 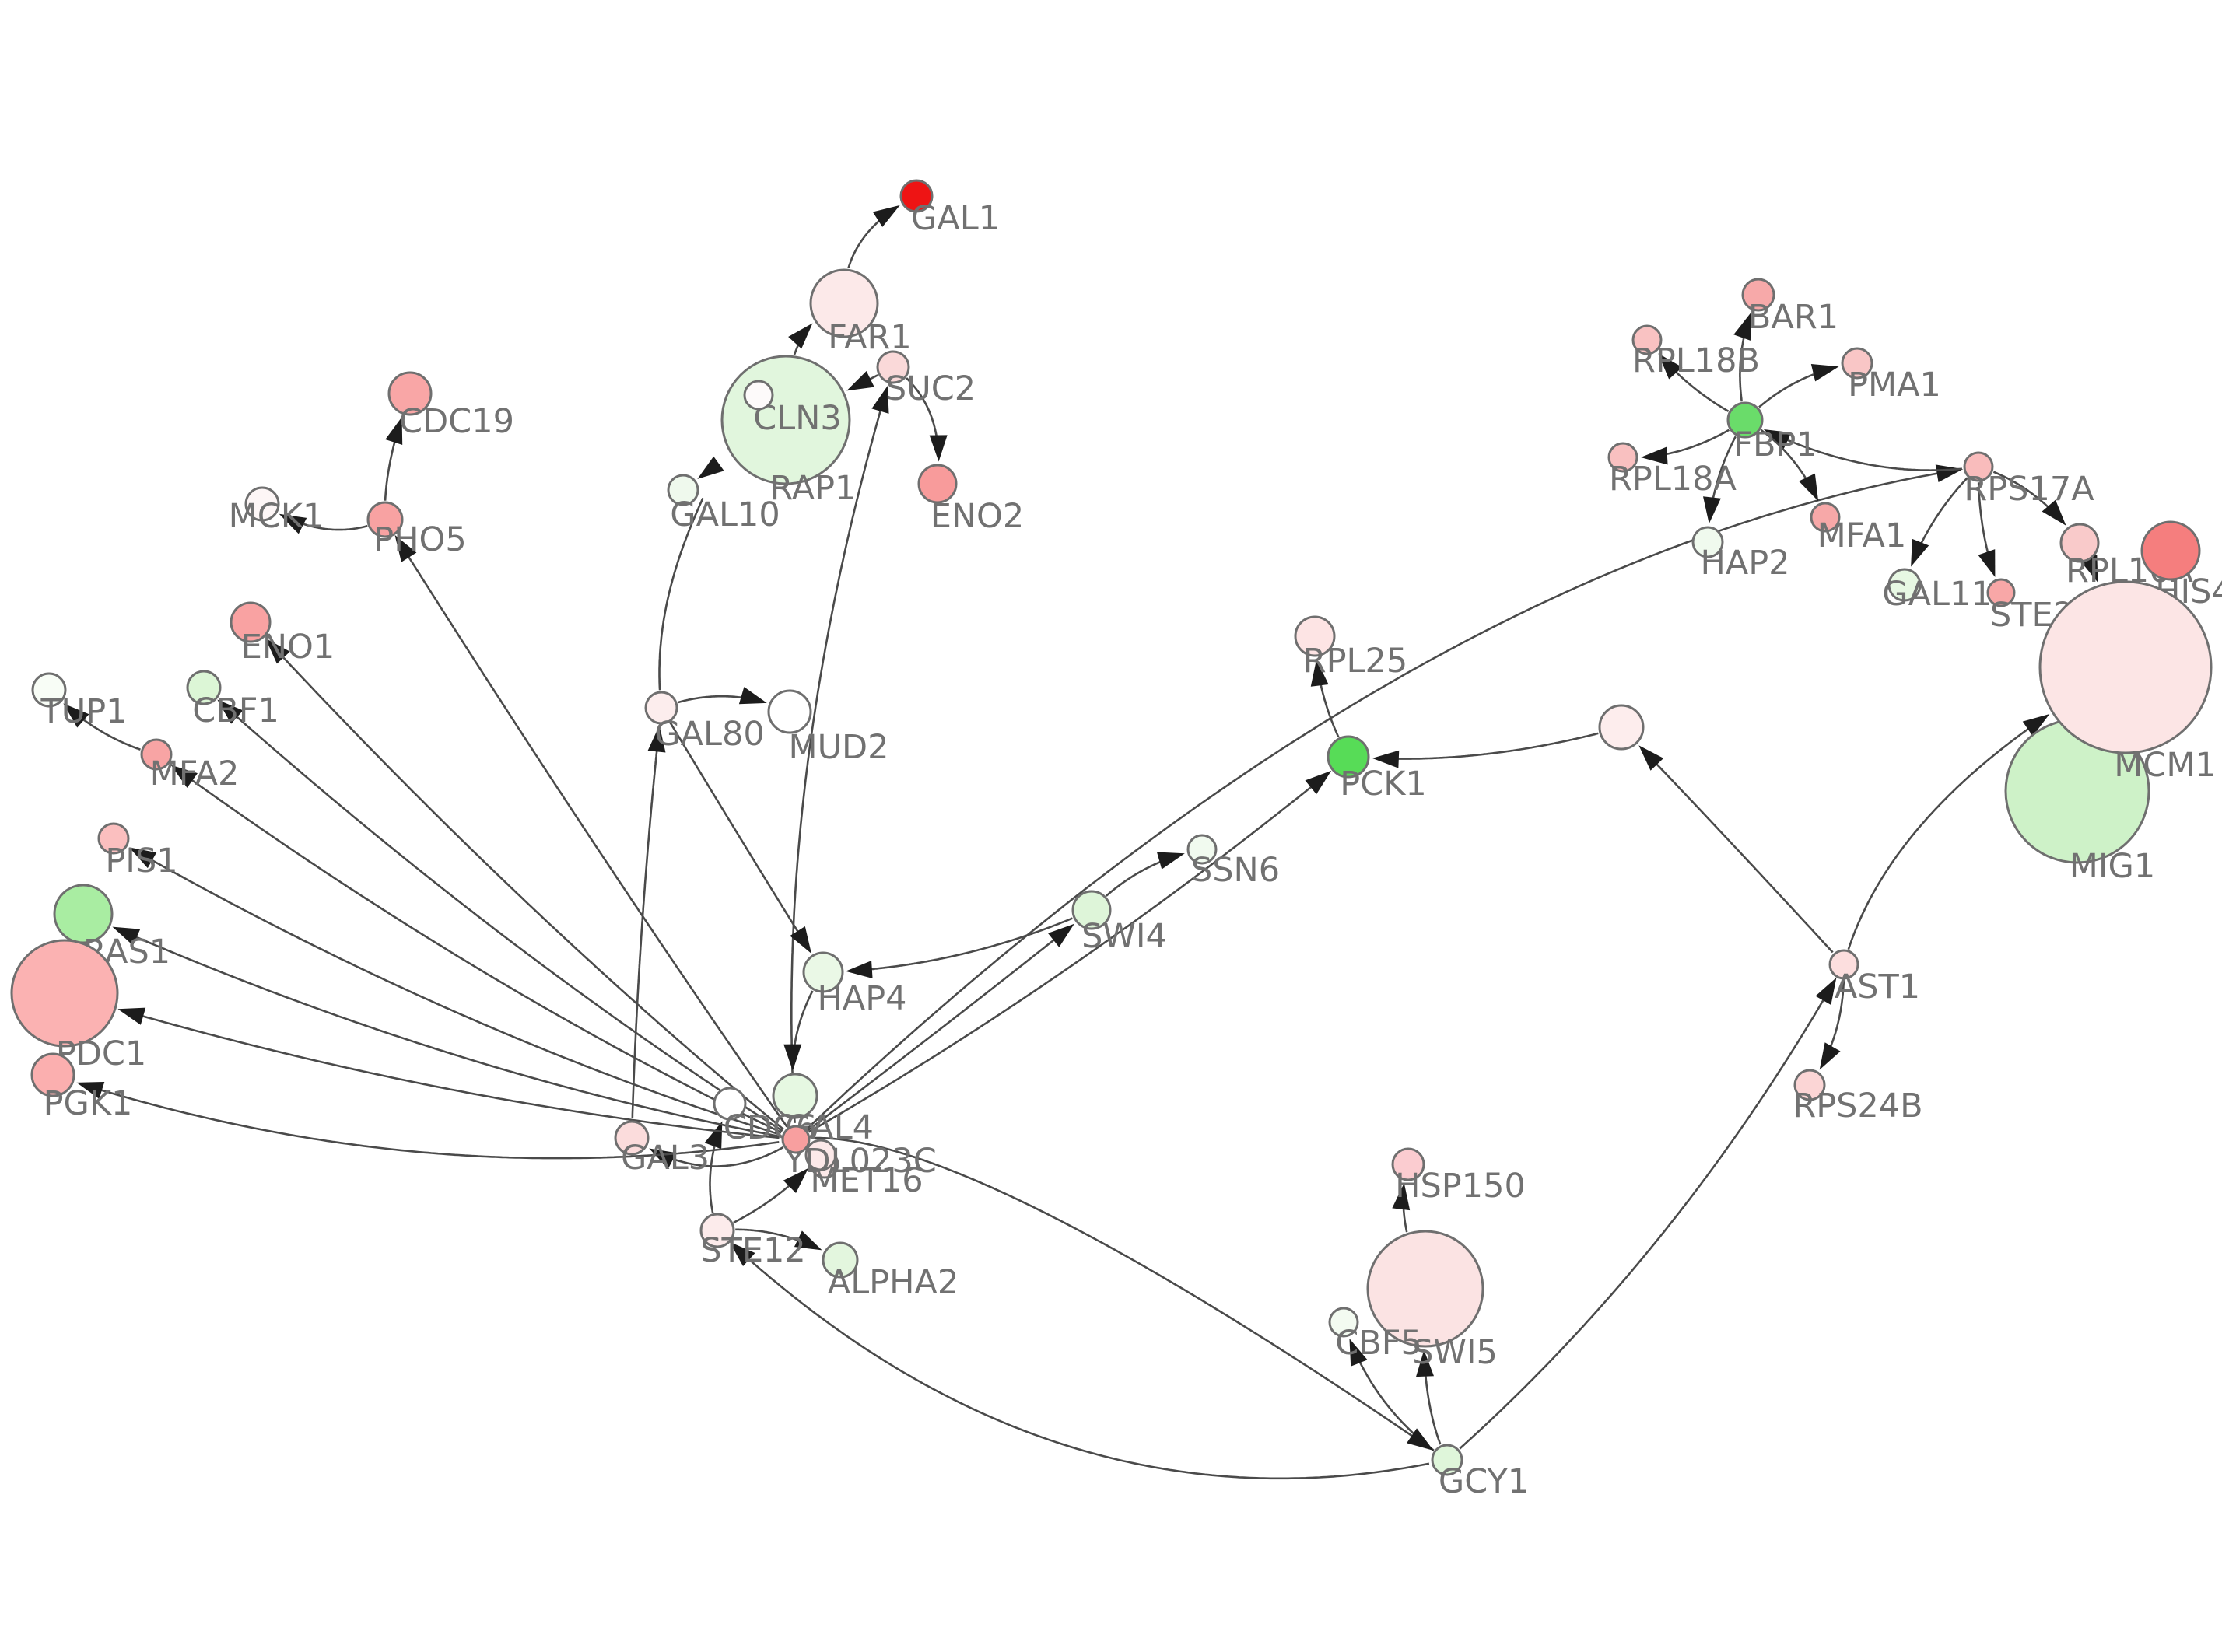 What do you see at coordinates (1425, 1289) in the screenshot?
I see `node-circle-SWI5` at bounding box center [1425, 1289].